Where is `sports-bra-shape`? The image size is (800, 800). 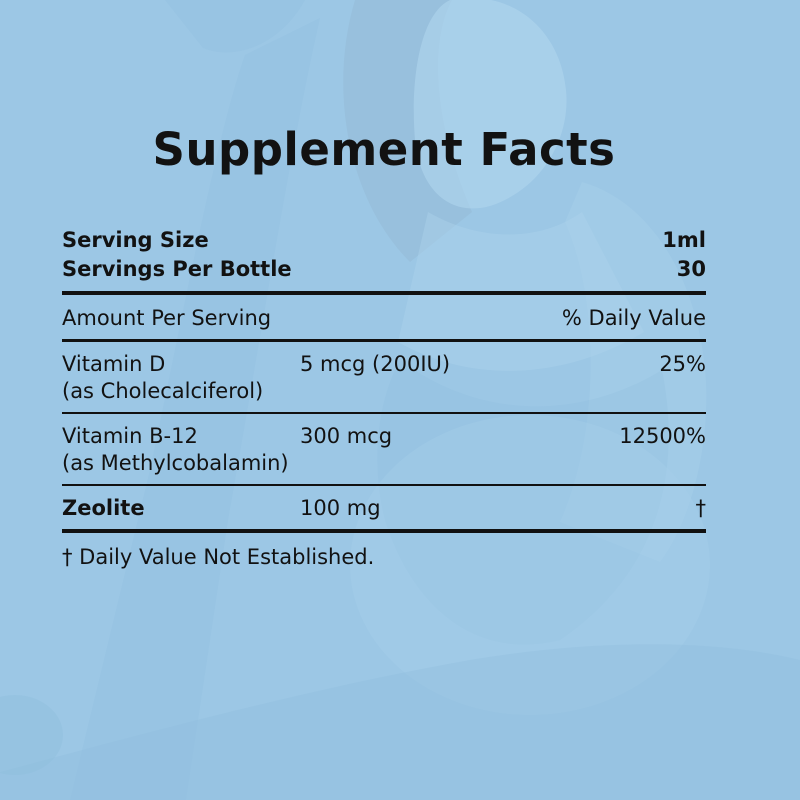 sports-bra-shape is located at coordinates (523, 502).